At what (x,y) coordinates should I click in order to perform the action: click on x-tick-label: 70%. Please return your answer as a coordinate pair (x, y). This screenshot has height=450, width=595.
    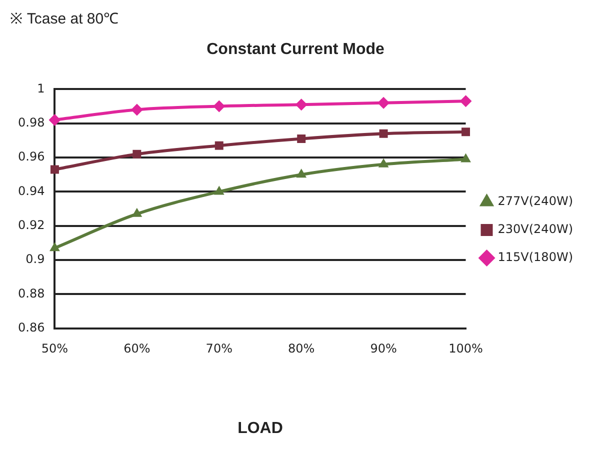
    Looking at the image, I should click on (219, 349).